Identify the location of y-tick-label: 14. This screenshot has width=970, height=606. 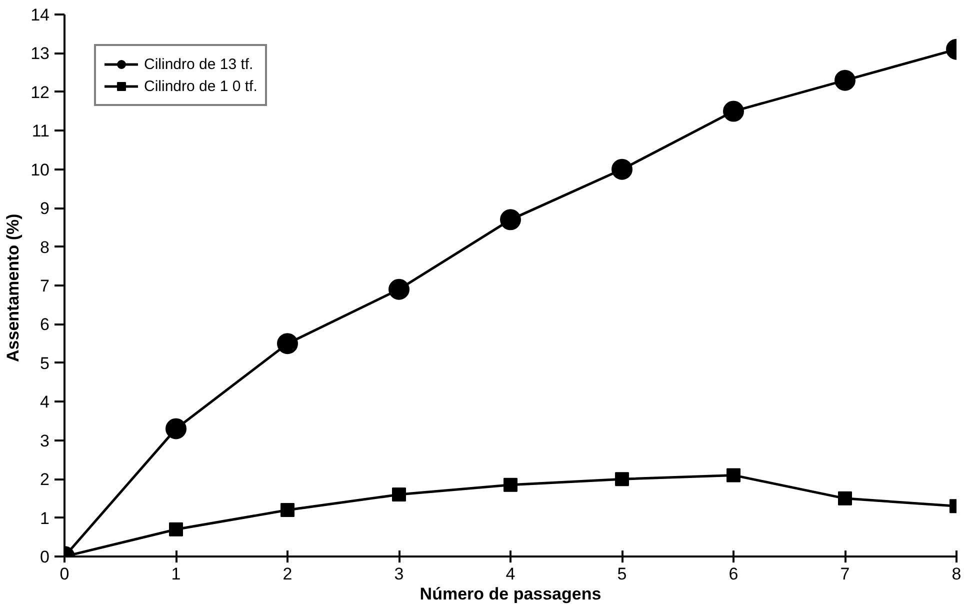
(40, 15).